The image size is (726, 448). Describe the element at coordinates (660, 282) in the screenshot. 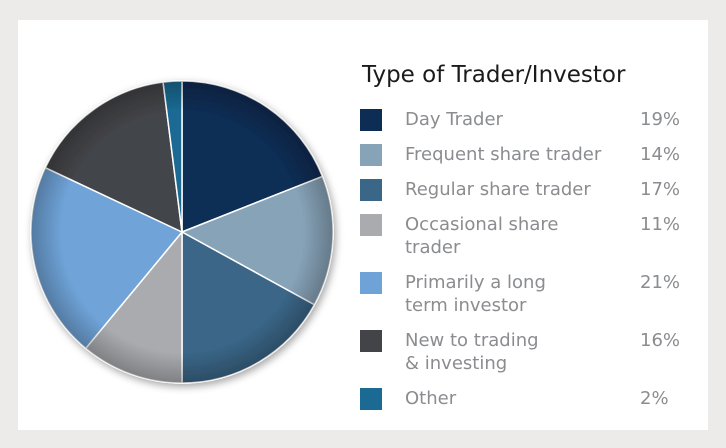

I see `value-label: 21%` at that location.